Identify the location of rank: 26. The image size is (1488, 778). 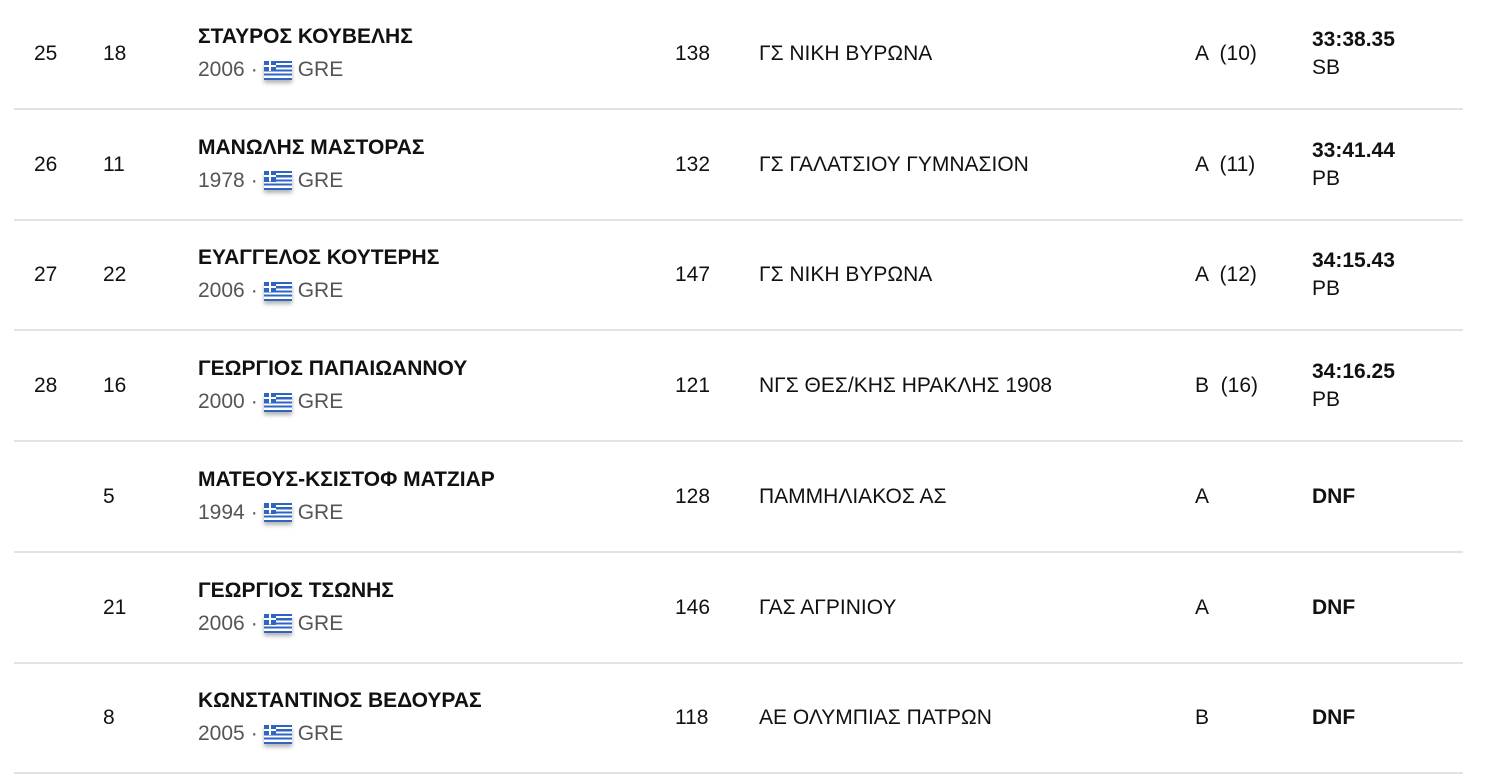
(46, 164).